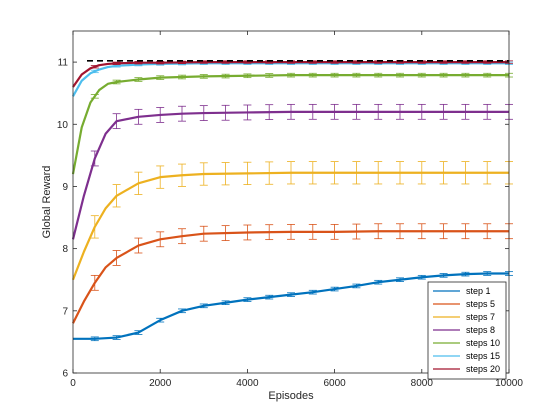 Image resolution: width=560 pixels, height=420 pixels. I want to click on legend-label: steps 15, so click(483, 356).